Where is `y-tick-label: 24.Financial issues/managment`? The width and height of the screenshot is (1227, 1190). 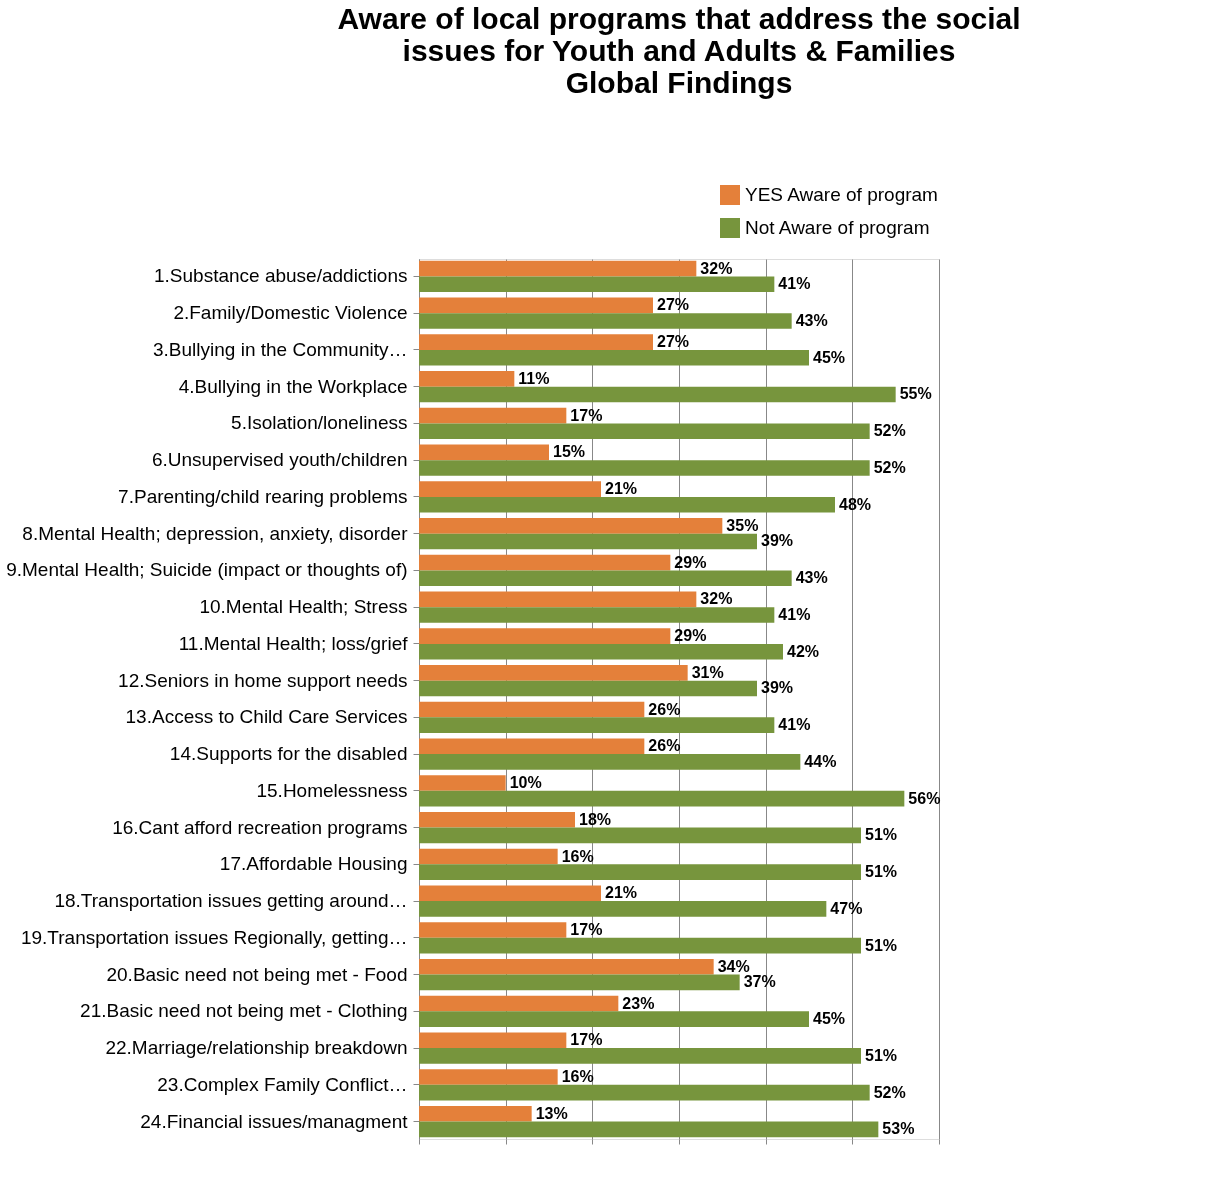 y-tick-label: 24.Financial issues/managment is located at coordinates (274, 1121).